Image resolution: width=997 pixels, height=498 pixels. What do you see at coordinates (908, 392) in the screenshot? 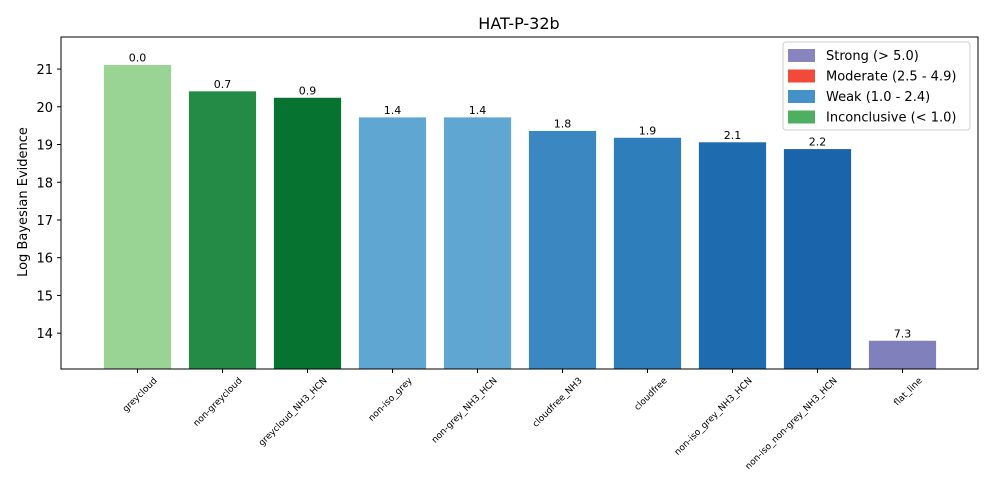
I see `x-tick-label: flat_line` at bounding box center [908, 392].